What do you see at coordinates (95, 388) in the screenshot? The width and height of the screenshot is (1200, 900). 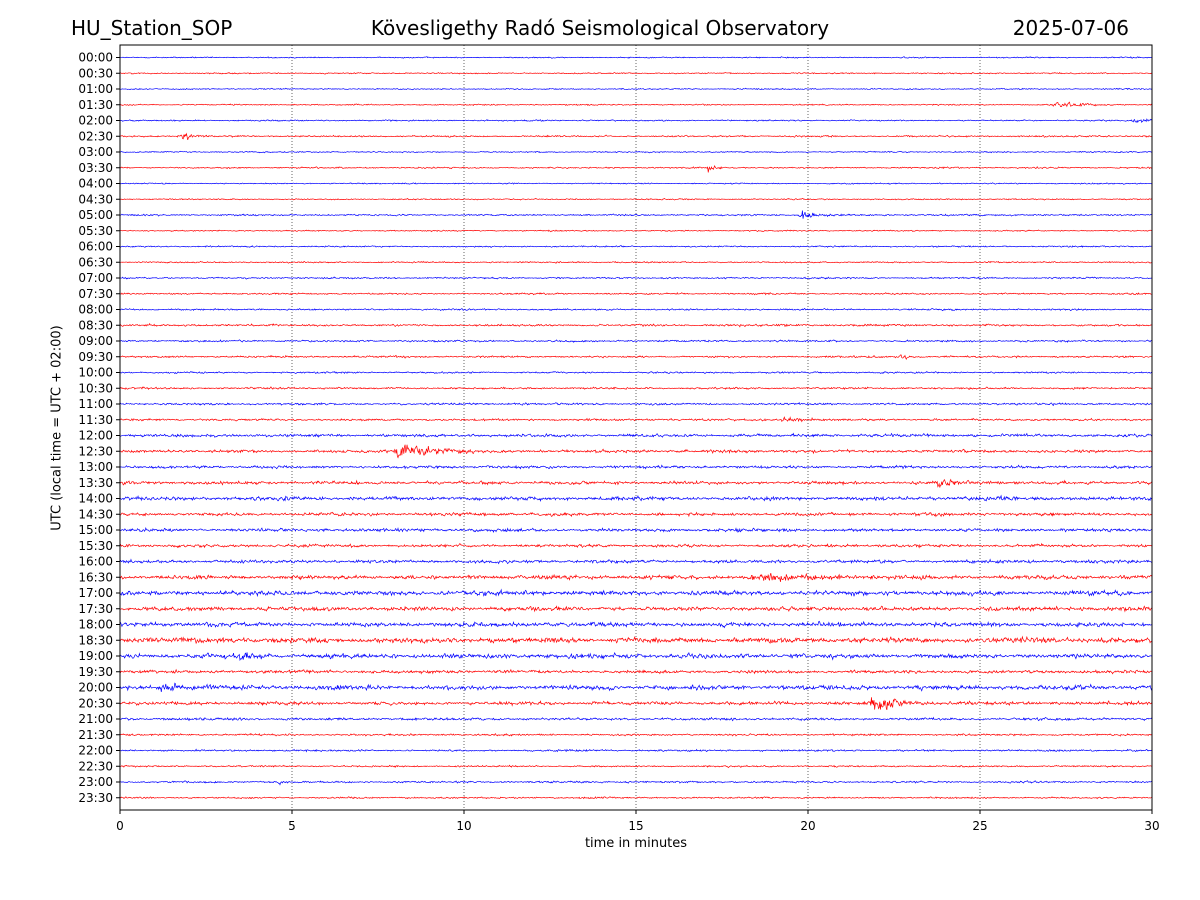 I see `y-tick-label: 10:30` at bounding box center [95, 388].